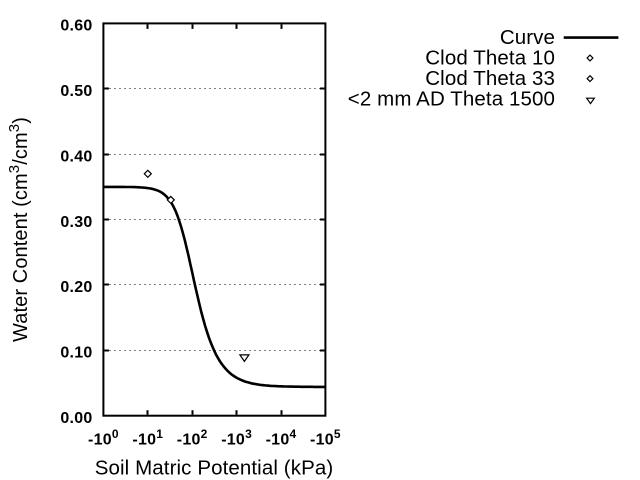 The image size is (640, 480). Describe the element at coordinates (76, 353) in the screenshot. I see `svg-text: 0.10` at that location.